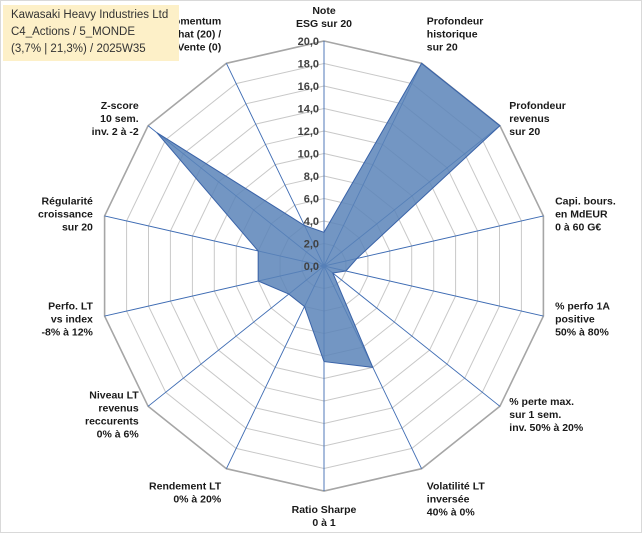 This screenshot has width=642, height=533. What do you see at coordinates (120, 106) in the screenshot?
I see `axis-label-line: Z-score` at bounding box center [120, 106].